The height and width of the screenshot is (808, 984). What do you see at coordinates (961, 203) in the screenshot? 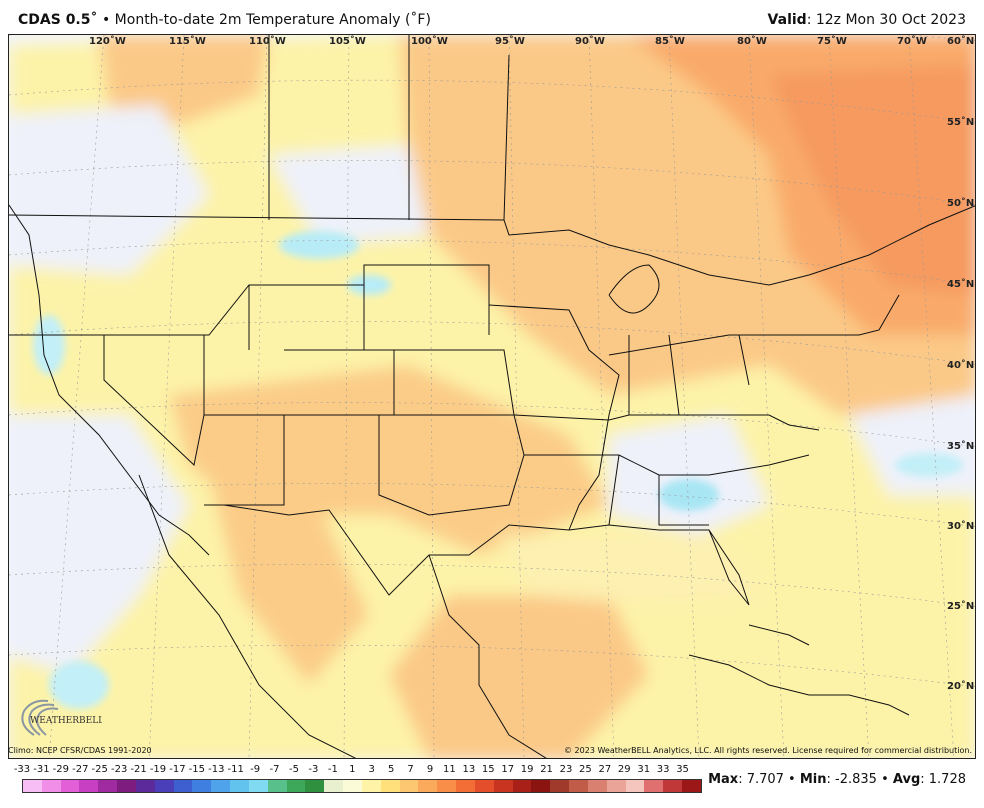
I see `lat-label-50n: 50˚N` at bounding box center [961, 203].